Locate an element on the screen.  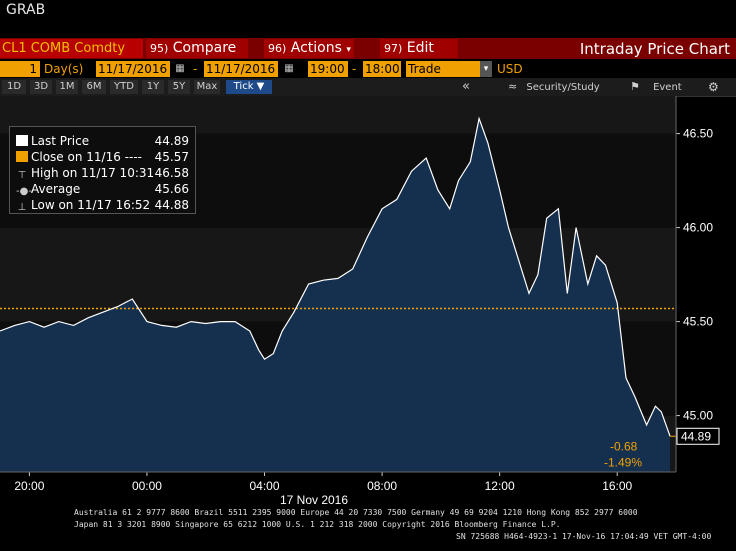
range-max-button: Max is located at coordinates (207, 87).